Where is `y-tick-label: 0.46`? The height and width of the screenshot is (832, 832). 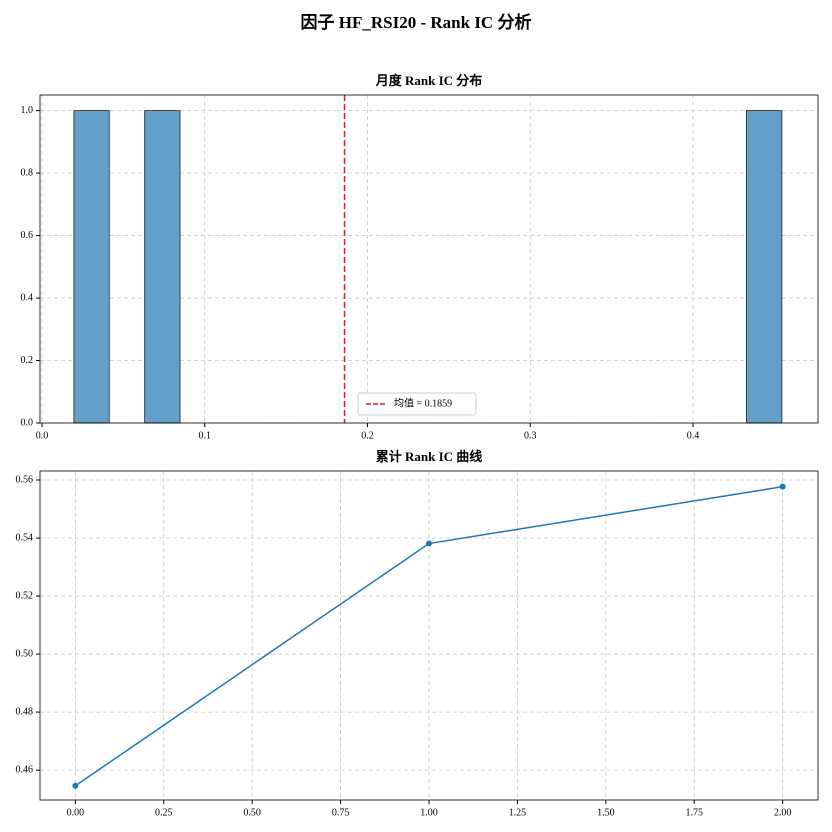 y-tick-label: 0.46 is located at coordinates (25, 769).